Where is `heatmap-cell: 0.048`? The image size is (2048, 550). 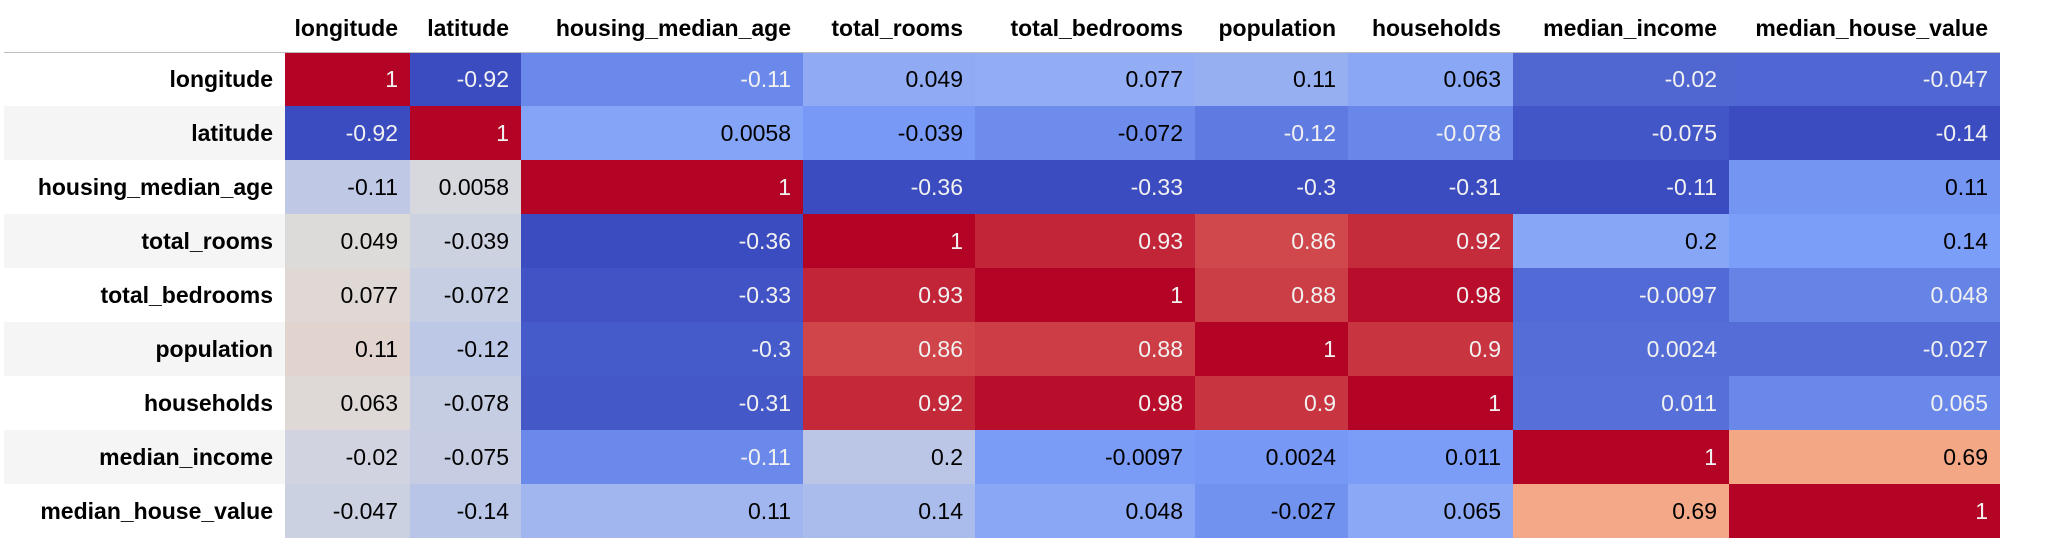
heatmap-cell: 0.048 is located at coordinates (1864, 295).